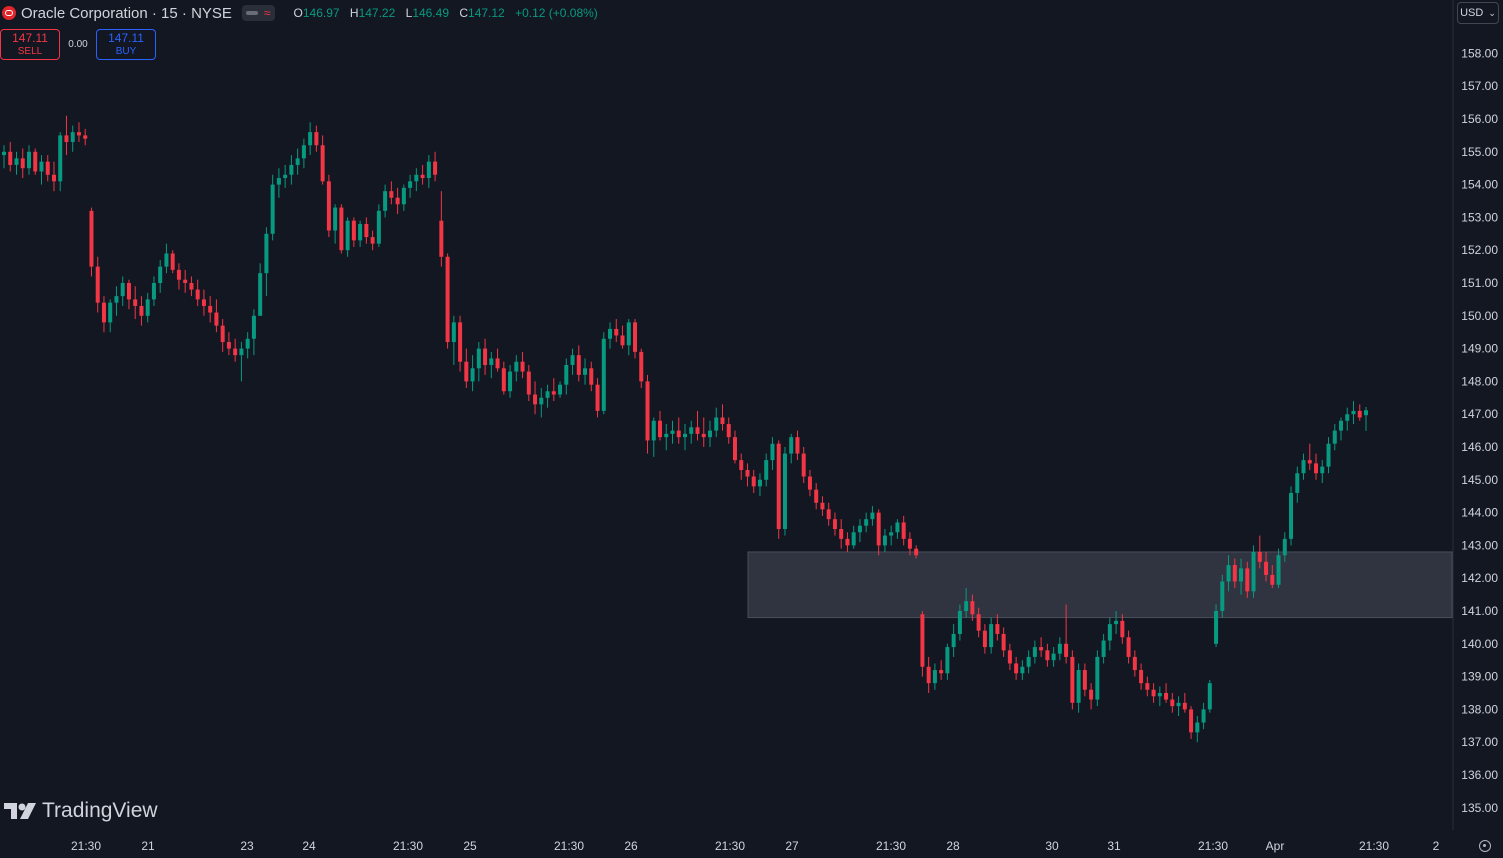  Describe the element at coordinates (126, 44) in the screenshot. I see `buy-button: 147.11 BUY` at that location.